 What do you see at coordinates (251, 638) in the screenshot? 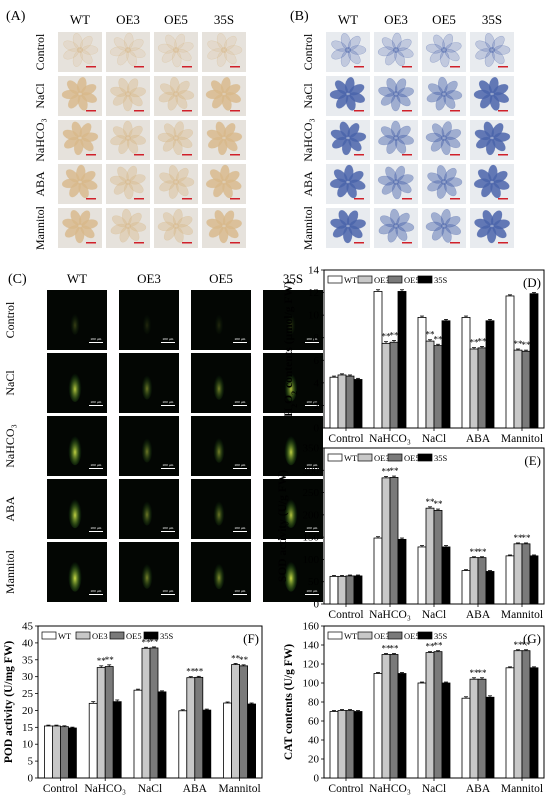
I see `chart-panel-label: (F)` at bounding box center [251, 638].